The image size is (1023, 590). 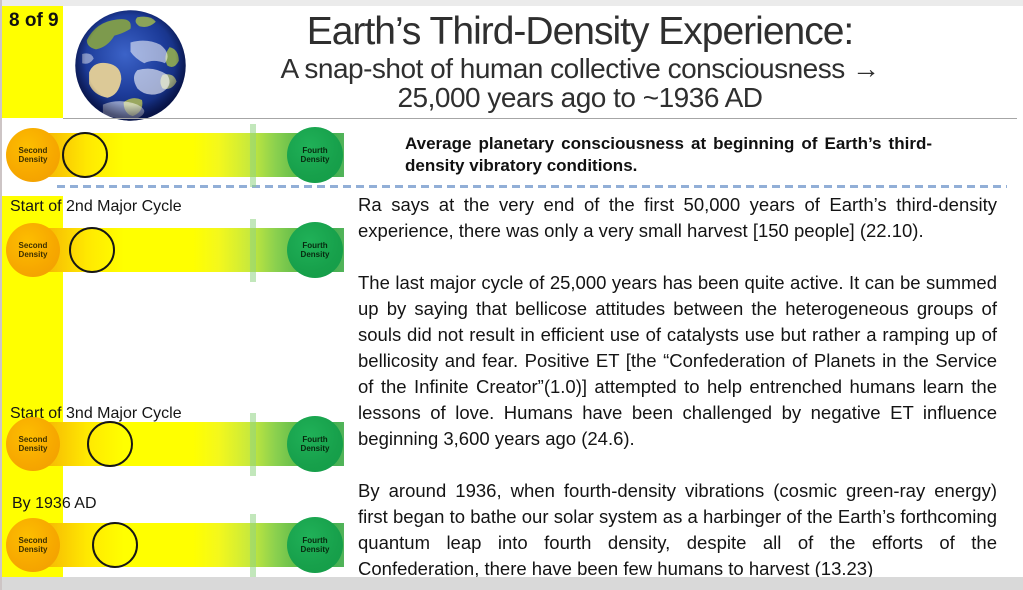 I want to click on earth-image, so click(x=130, y=65).